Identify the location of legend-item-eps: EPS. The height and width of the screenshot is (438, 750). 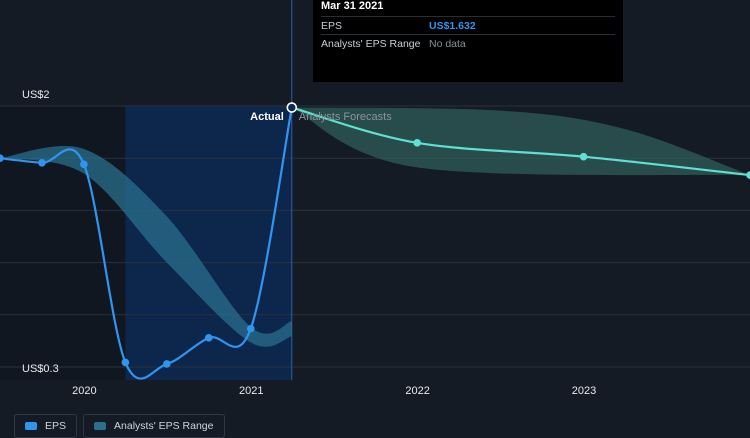
(46, 426).